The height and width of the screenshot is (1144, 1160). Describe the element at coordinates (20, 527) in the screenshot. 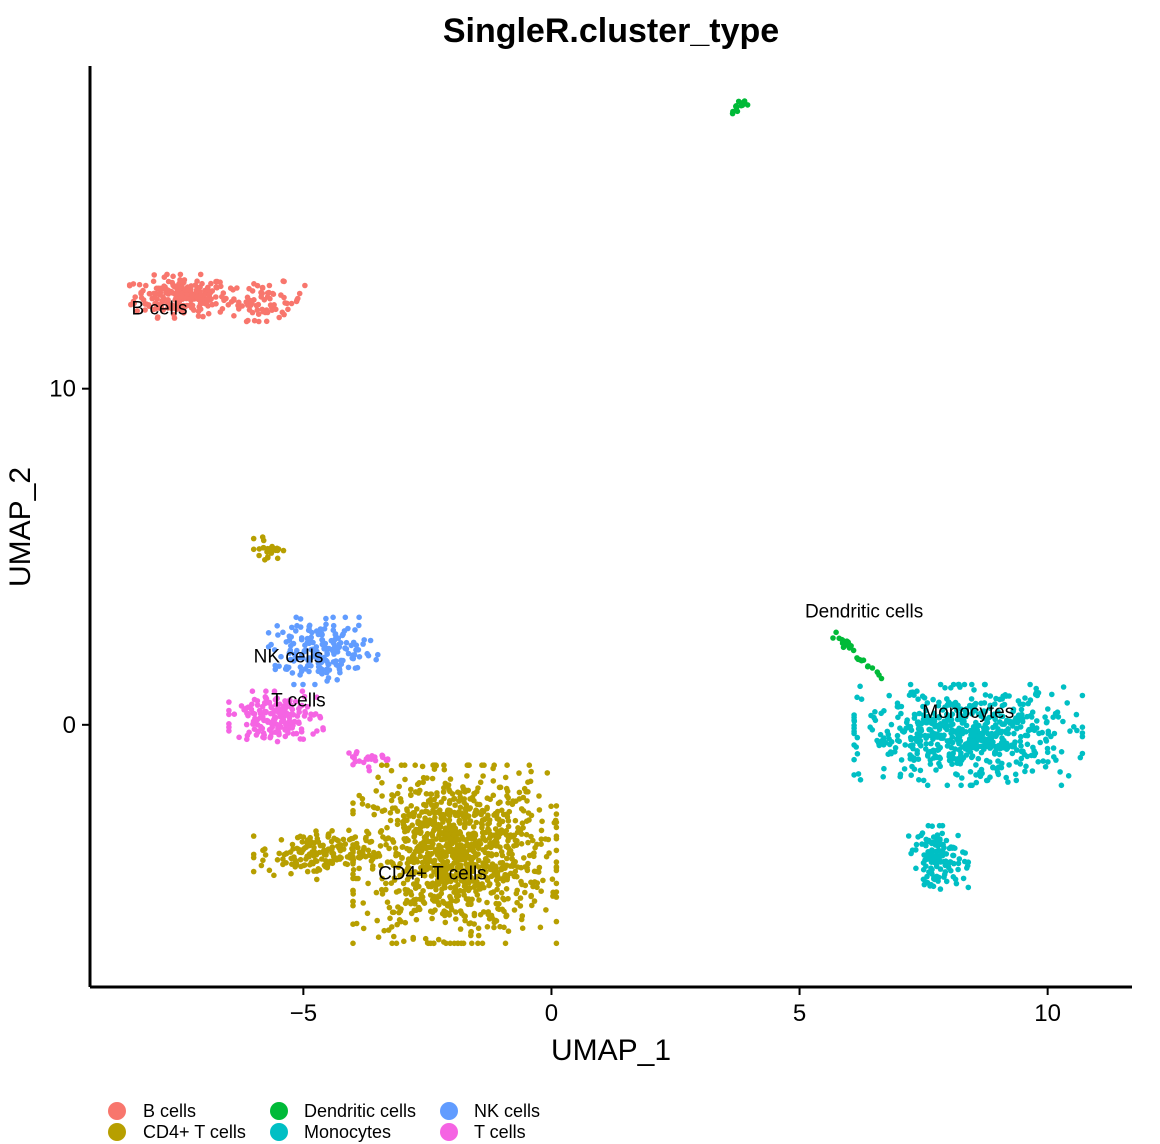

I see `y-axis-title: UMAP_2` at that location.